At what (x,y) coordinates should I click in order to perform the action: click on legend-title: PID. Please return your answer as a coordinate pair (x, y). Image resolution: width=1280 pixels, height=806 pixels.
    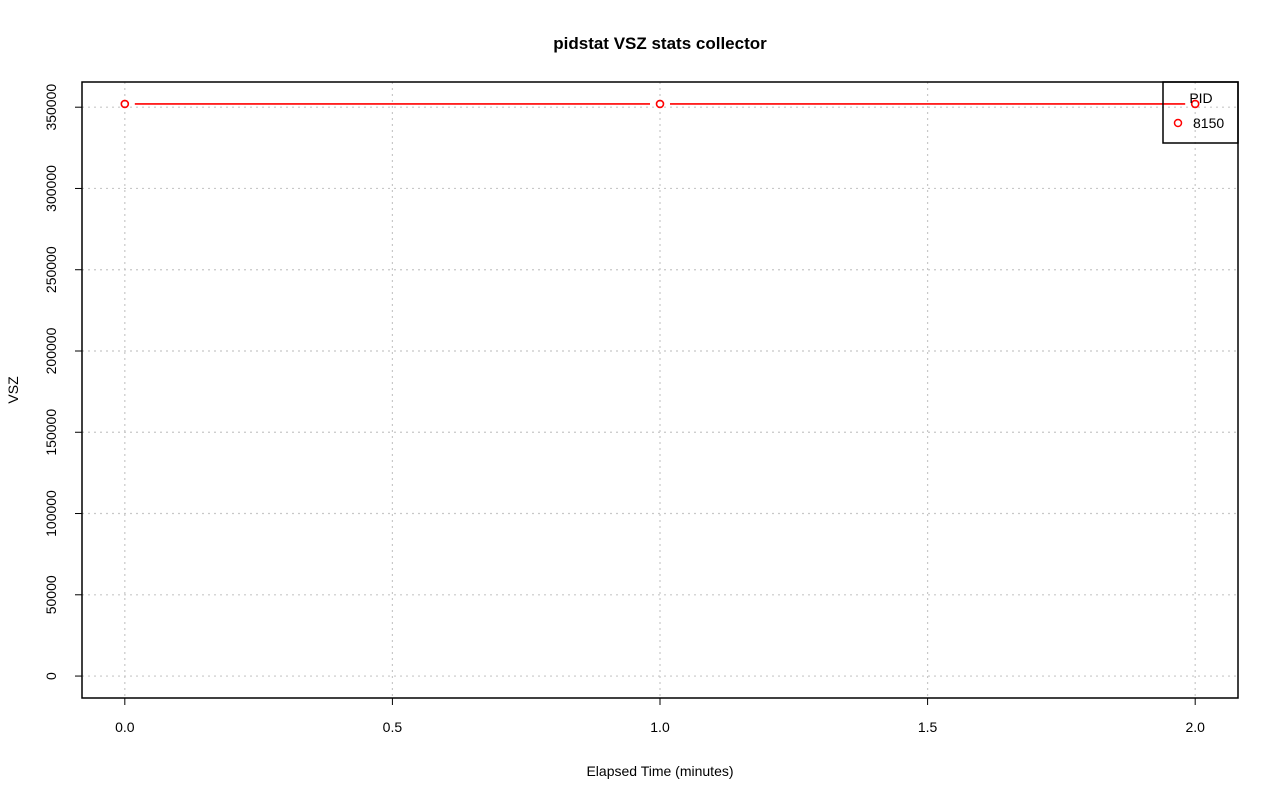
    Looking at the image, I should click on (1200, 98).